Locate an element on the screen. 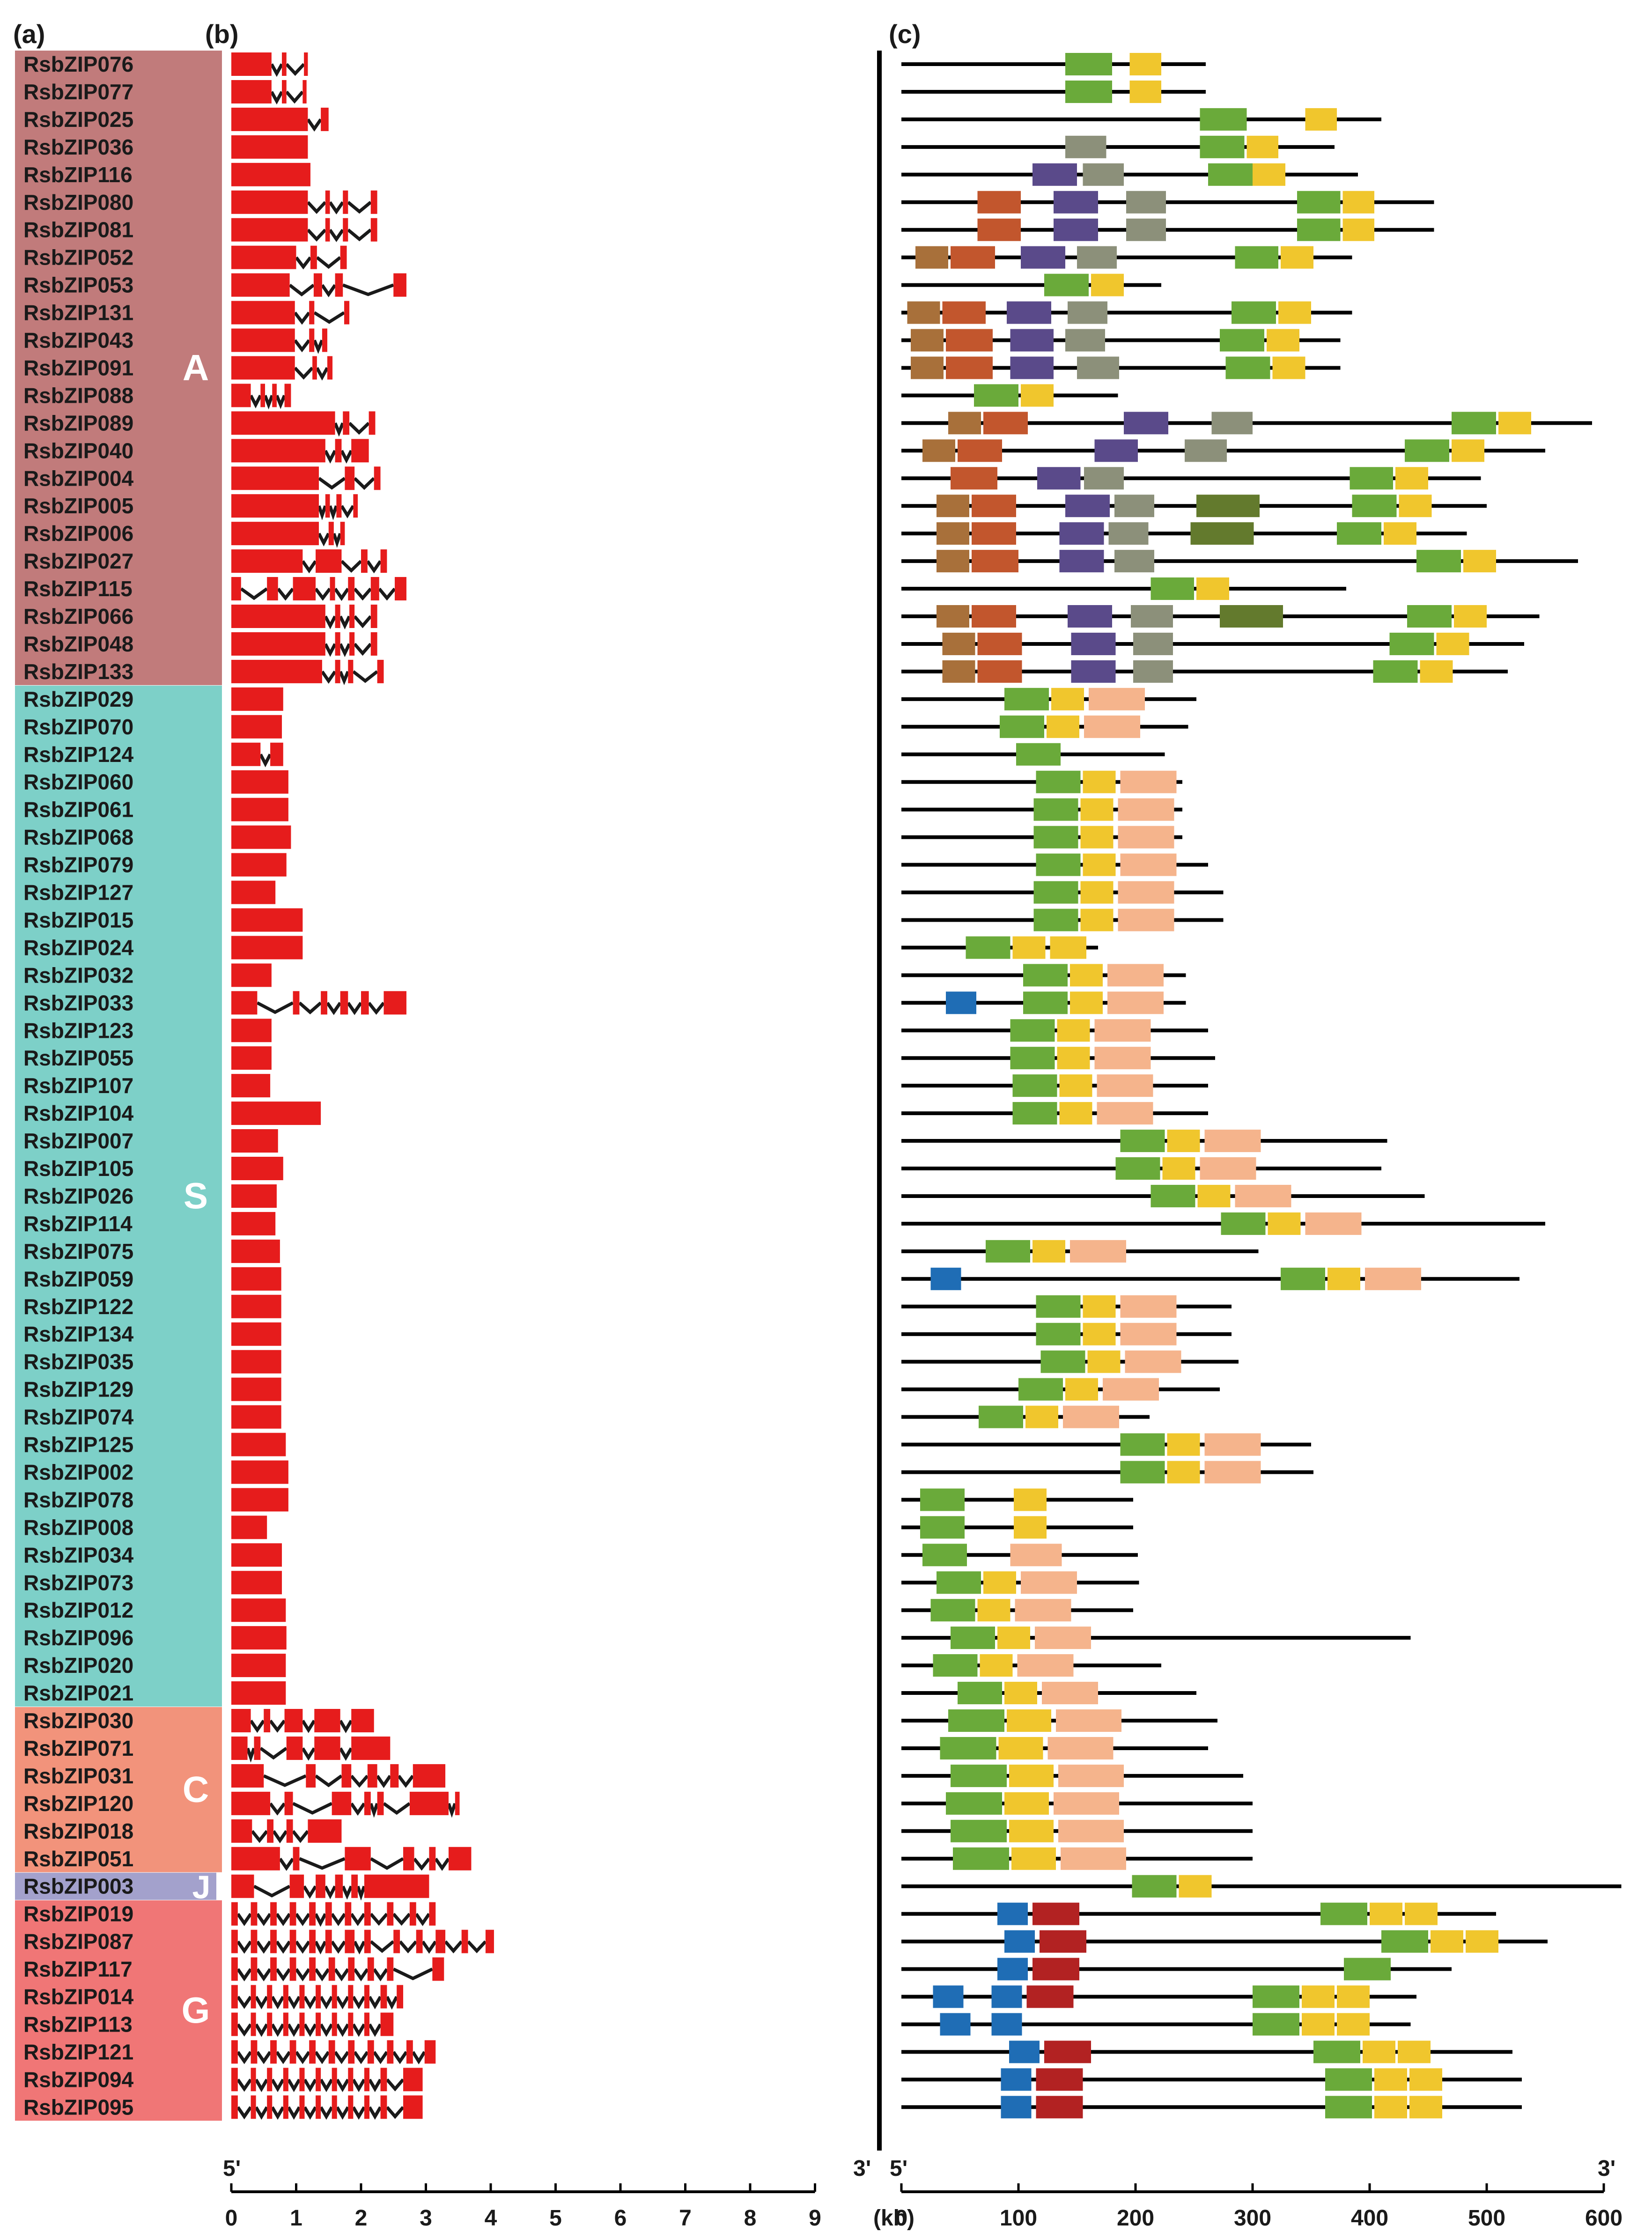 This screenshot has width=1652, height=2240. gene-label: RsbZIP095 is located at coordinates (78, 2107).